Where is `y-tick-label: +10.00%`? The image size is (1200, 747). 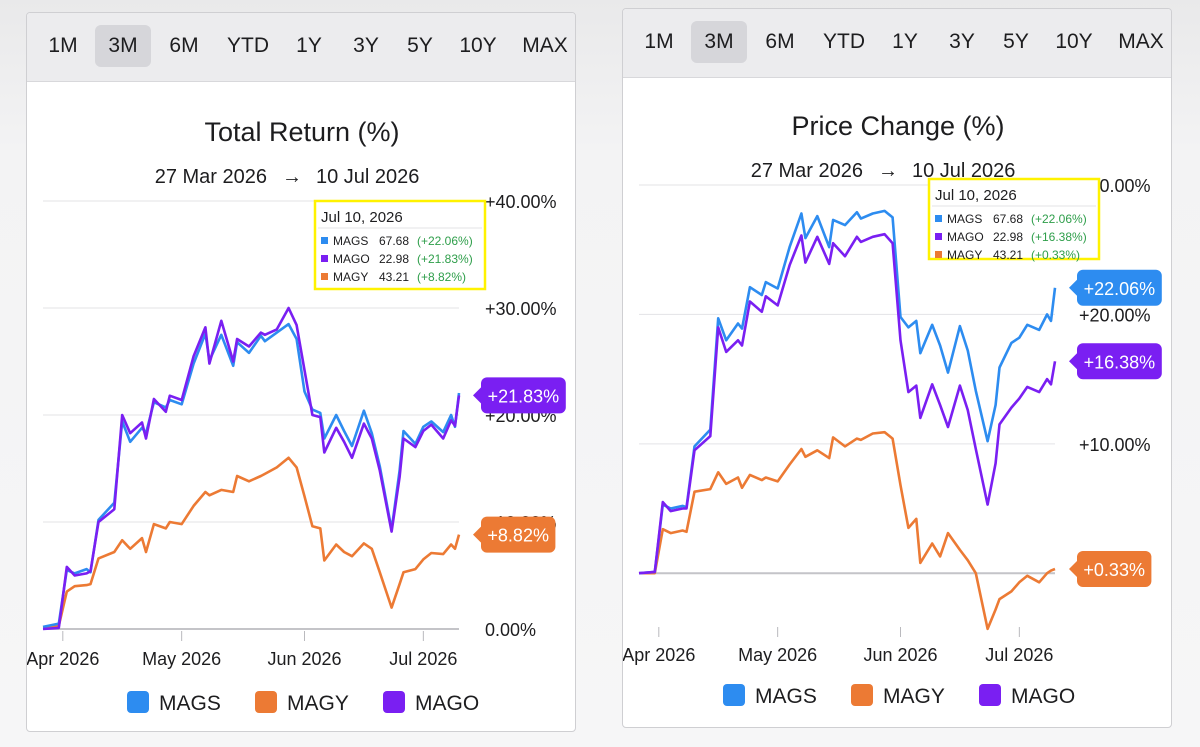 y-tick-label: +10.00% is located at coordinates (1115, 445).